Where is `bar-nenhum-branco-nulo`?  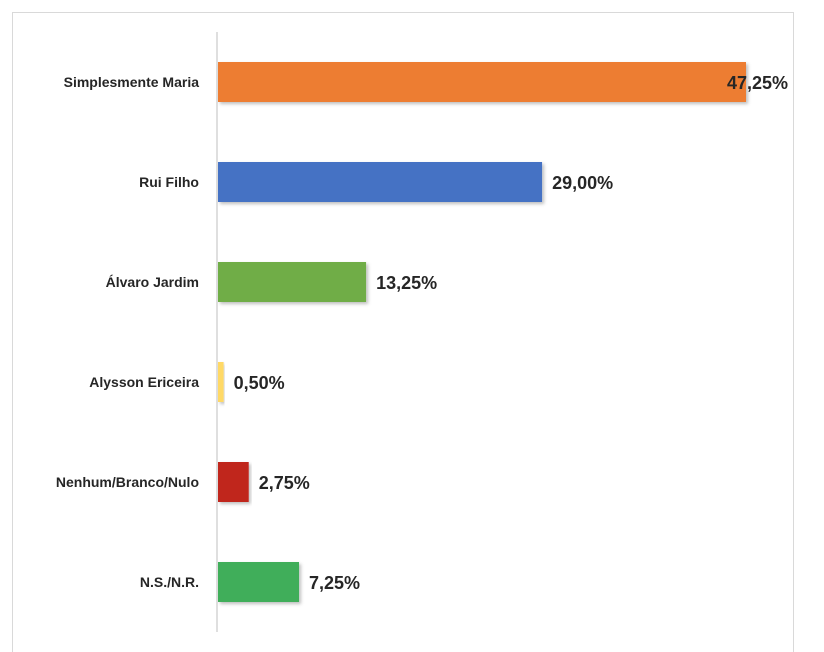
bar-nenhum-branco-nulo is located at coordinates (233, 482).